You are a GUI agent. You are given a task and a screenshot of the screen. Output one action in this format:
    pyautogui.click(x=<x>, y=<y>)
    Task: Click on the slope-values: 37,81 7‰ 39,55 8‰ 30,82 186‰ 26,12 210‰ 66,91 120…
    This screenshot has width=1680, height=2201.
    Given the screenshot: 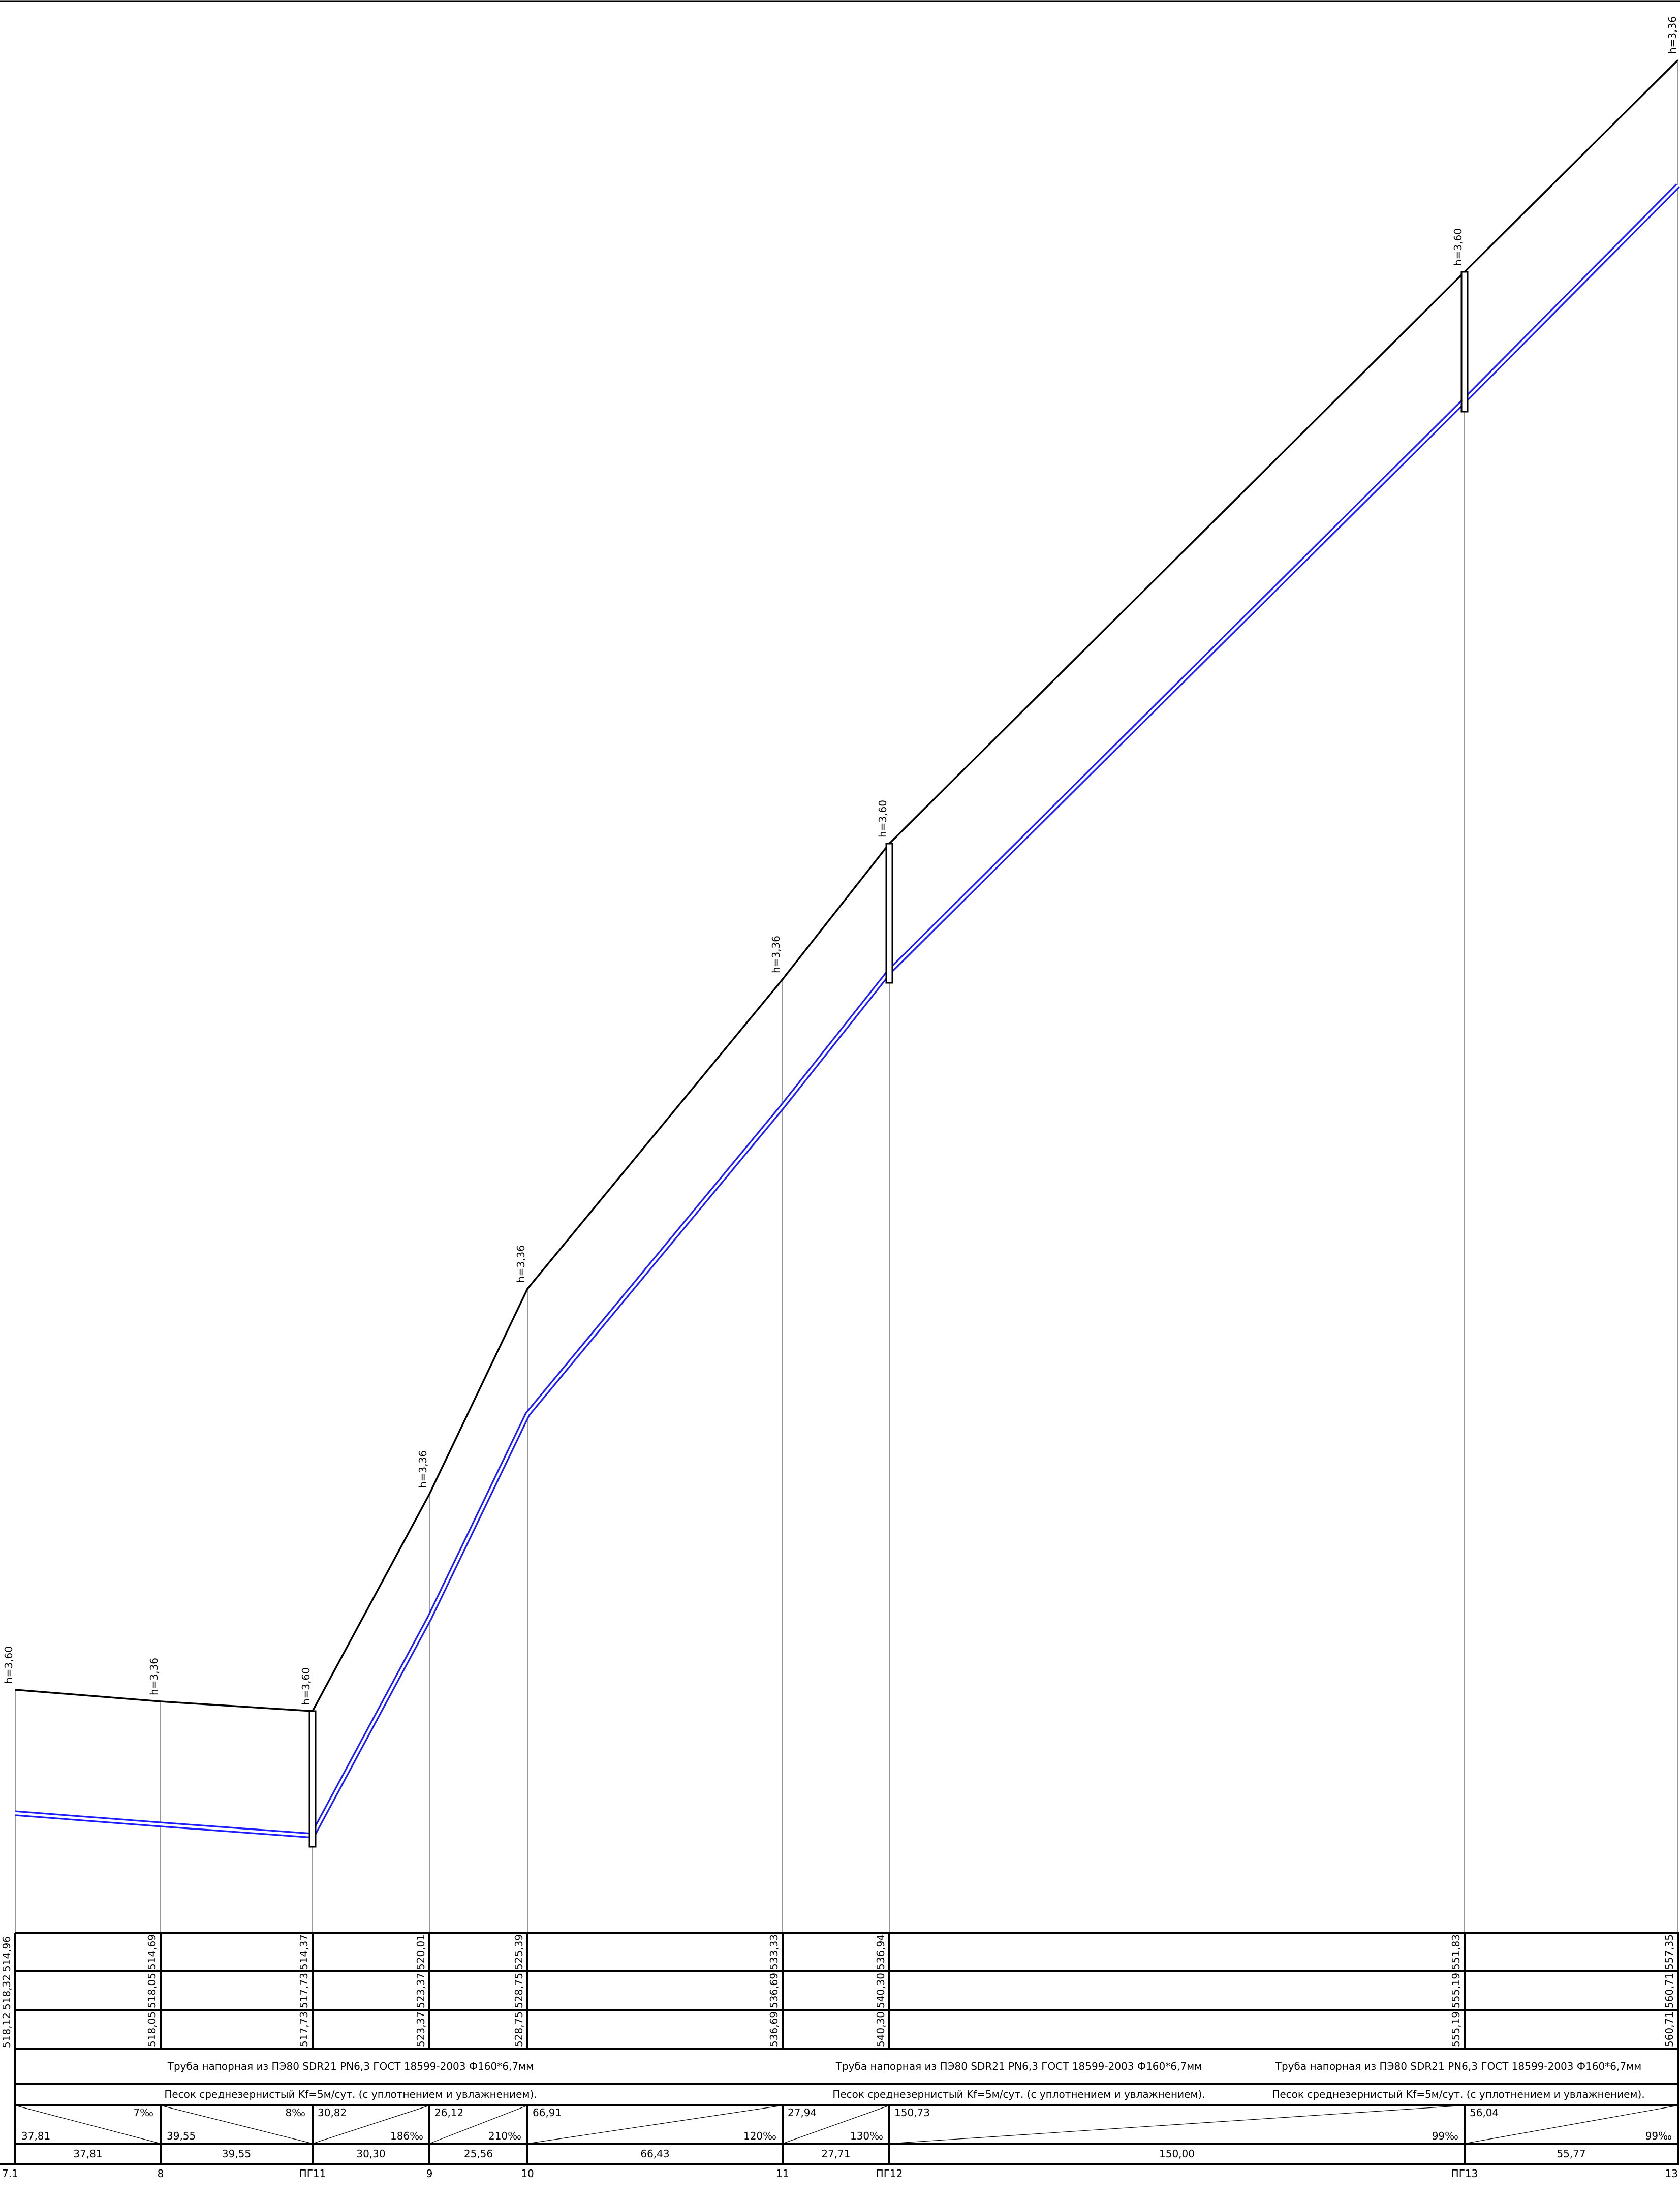 What is the action you would take?
    pyautogui.click(x=846, y=2124)
    